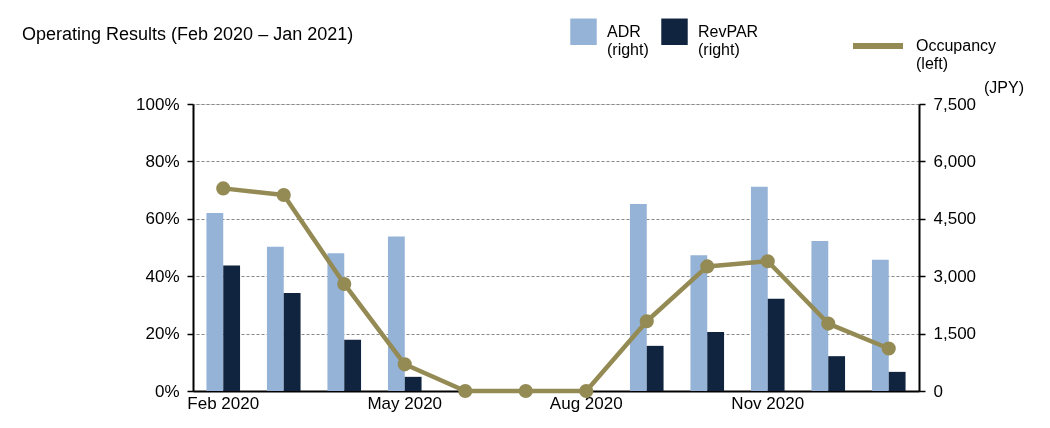  What do you see at coordinates (628, 40) in the screenshot?
I see `legend-label: ADR (right)` at bounding box center [628, 40].